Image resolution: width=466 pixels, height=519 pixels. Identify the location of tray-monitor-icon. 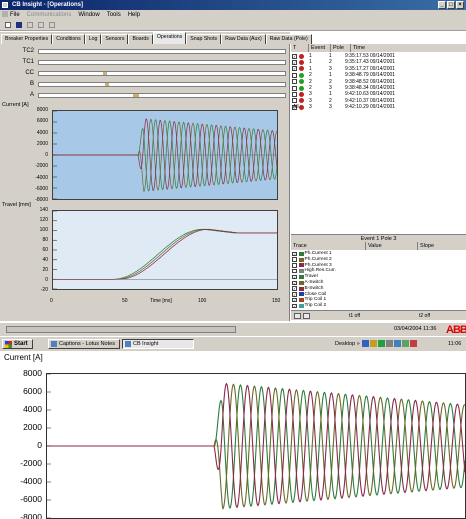
(397, 343).